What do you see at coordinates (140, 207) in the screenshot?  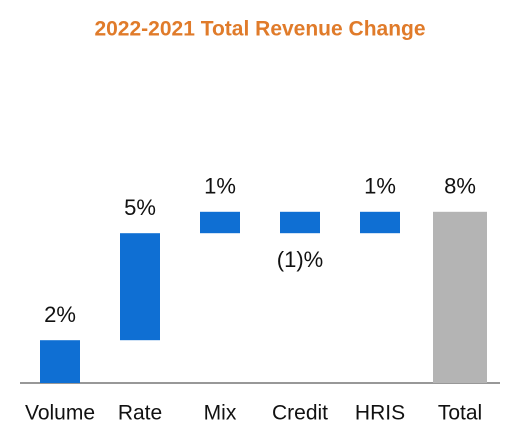 I see `value-label: 5%` at bounding box center [140, 207].